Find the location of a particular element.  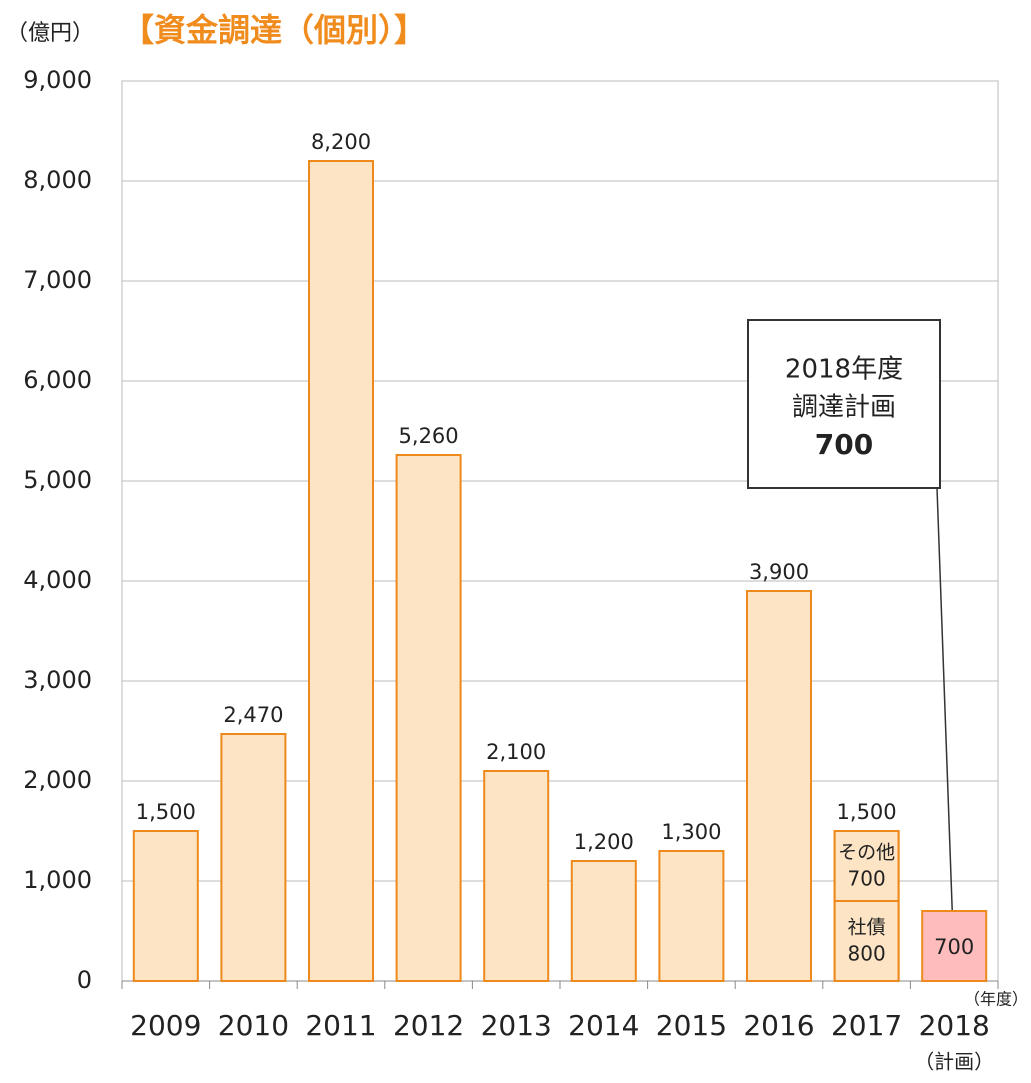

segment-value: 700 is located at coordinates (867, 879).